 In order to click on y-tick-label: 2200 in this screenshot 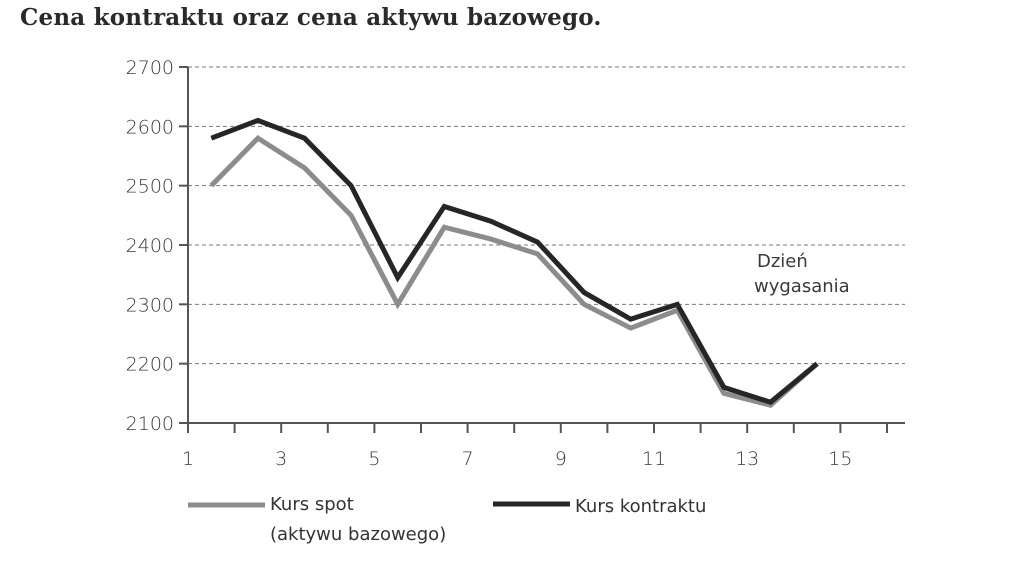, I will do `click(150, 365)`.